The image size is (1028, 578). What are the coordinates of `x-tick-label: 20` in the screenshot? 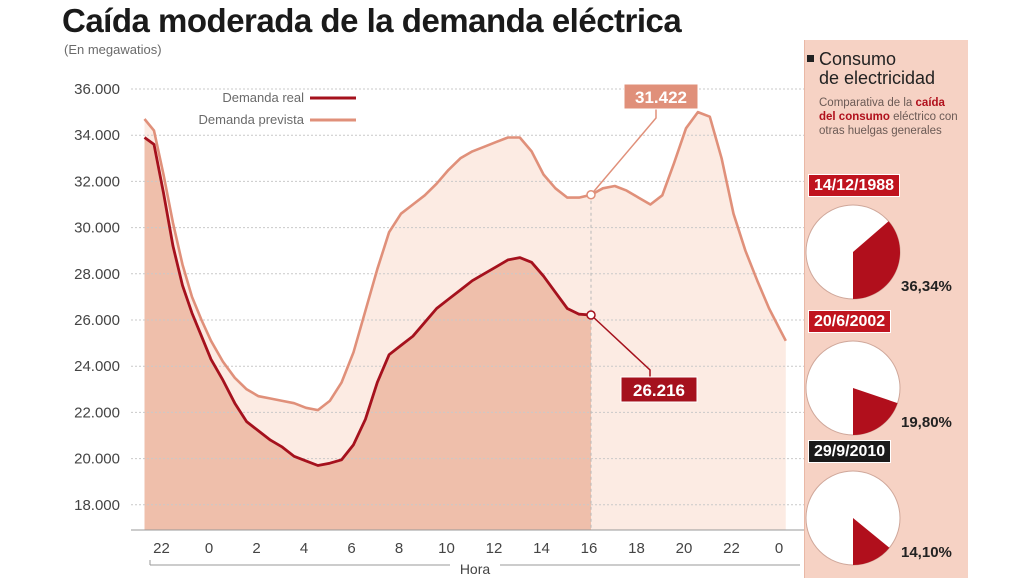 It's located at (684, 548).